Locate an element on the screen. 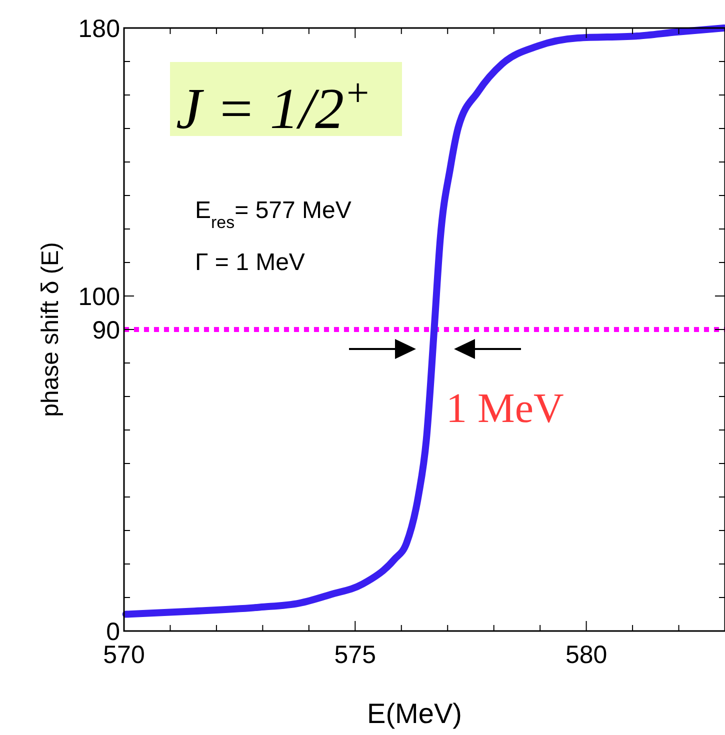 The image size is (725, 735). y-tick-label: 100 is located at coordinates (99, 297).